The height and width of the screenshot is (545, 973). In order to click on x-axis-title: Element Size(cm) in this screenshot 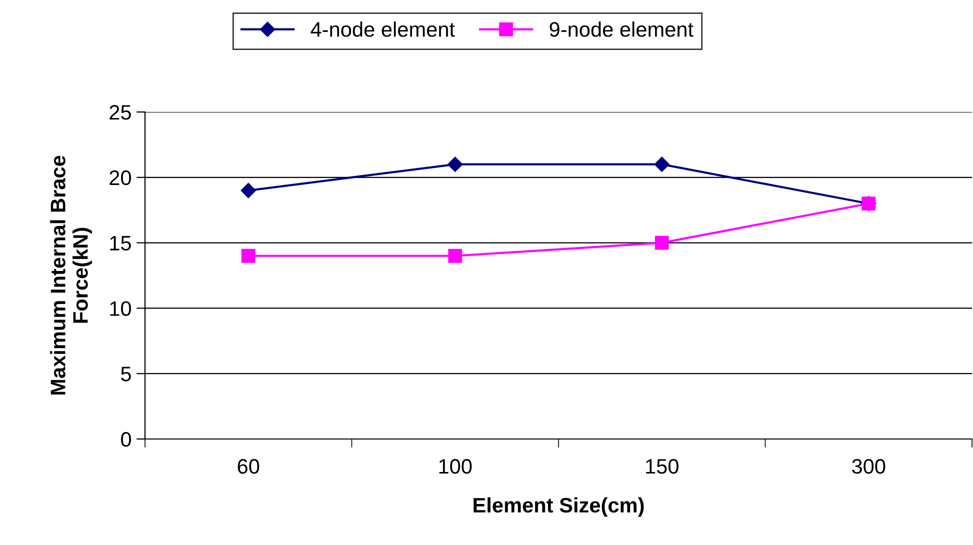, I will do `click(559, 507)`.